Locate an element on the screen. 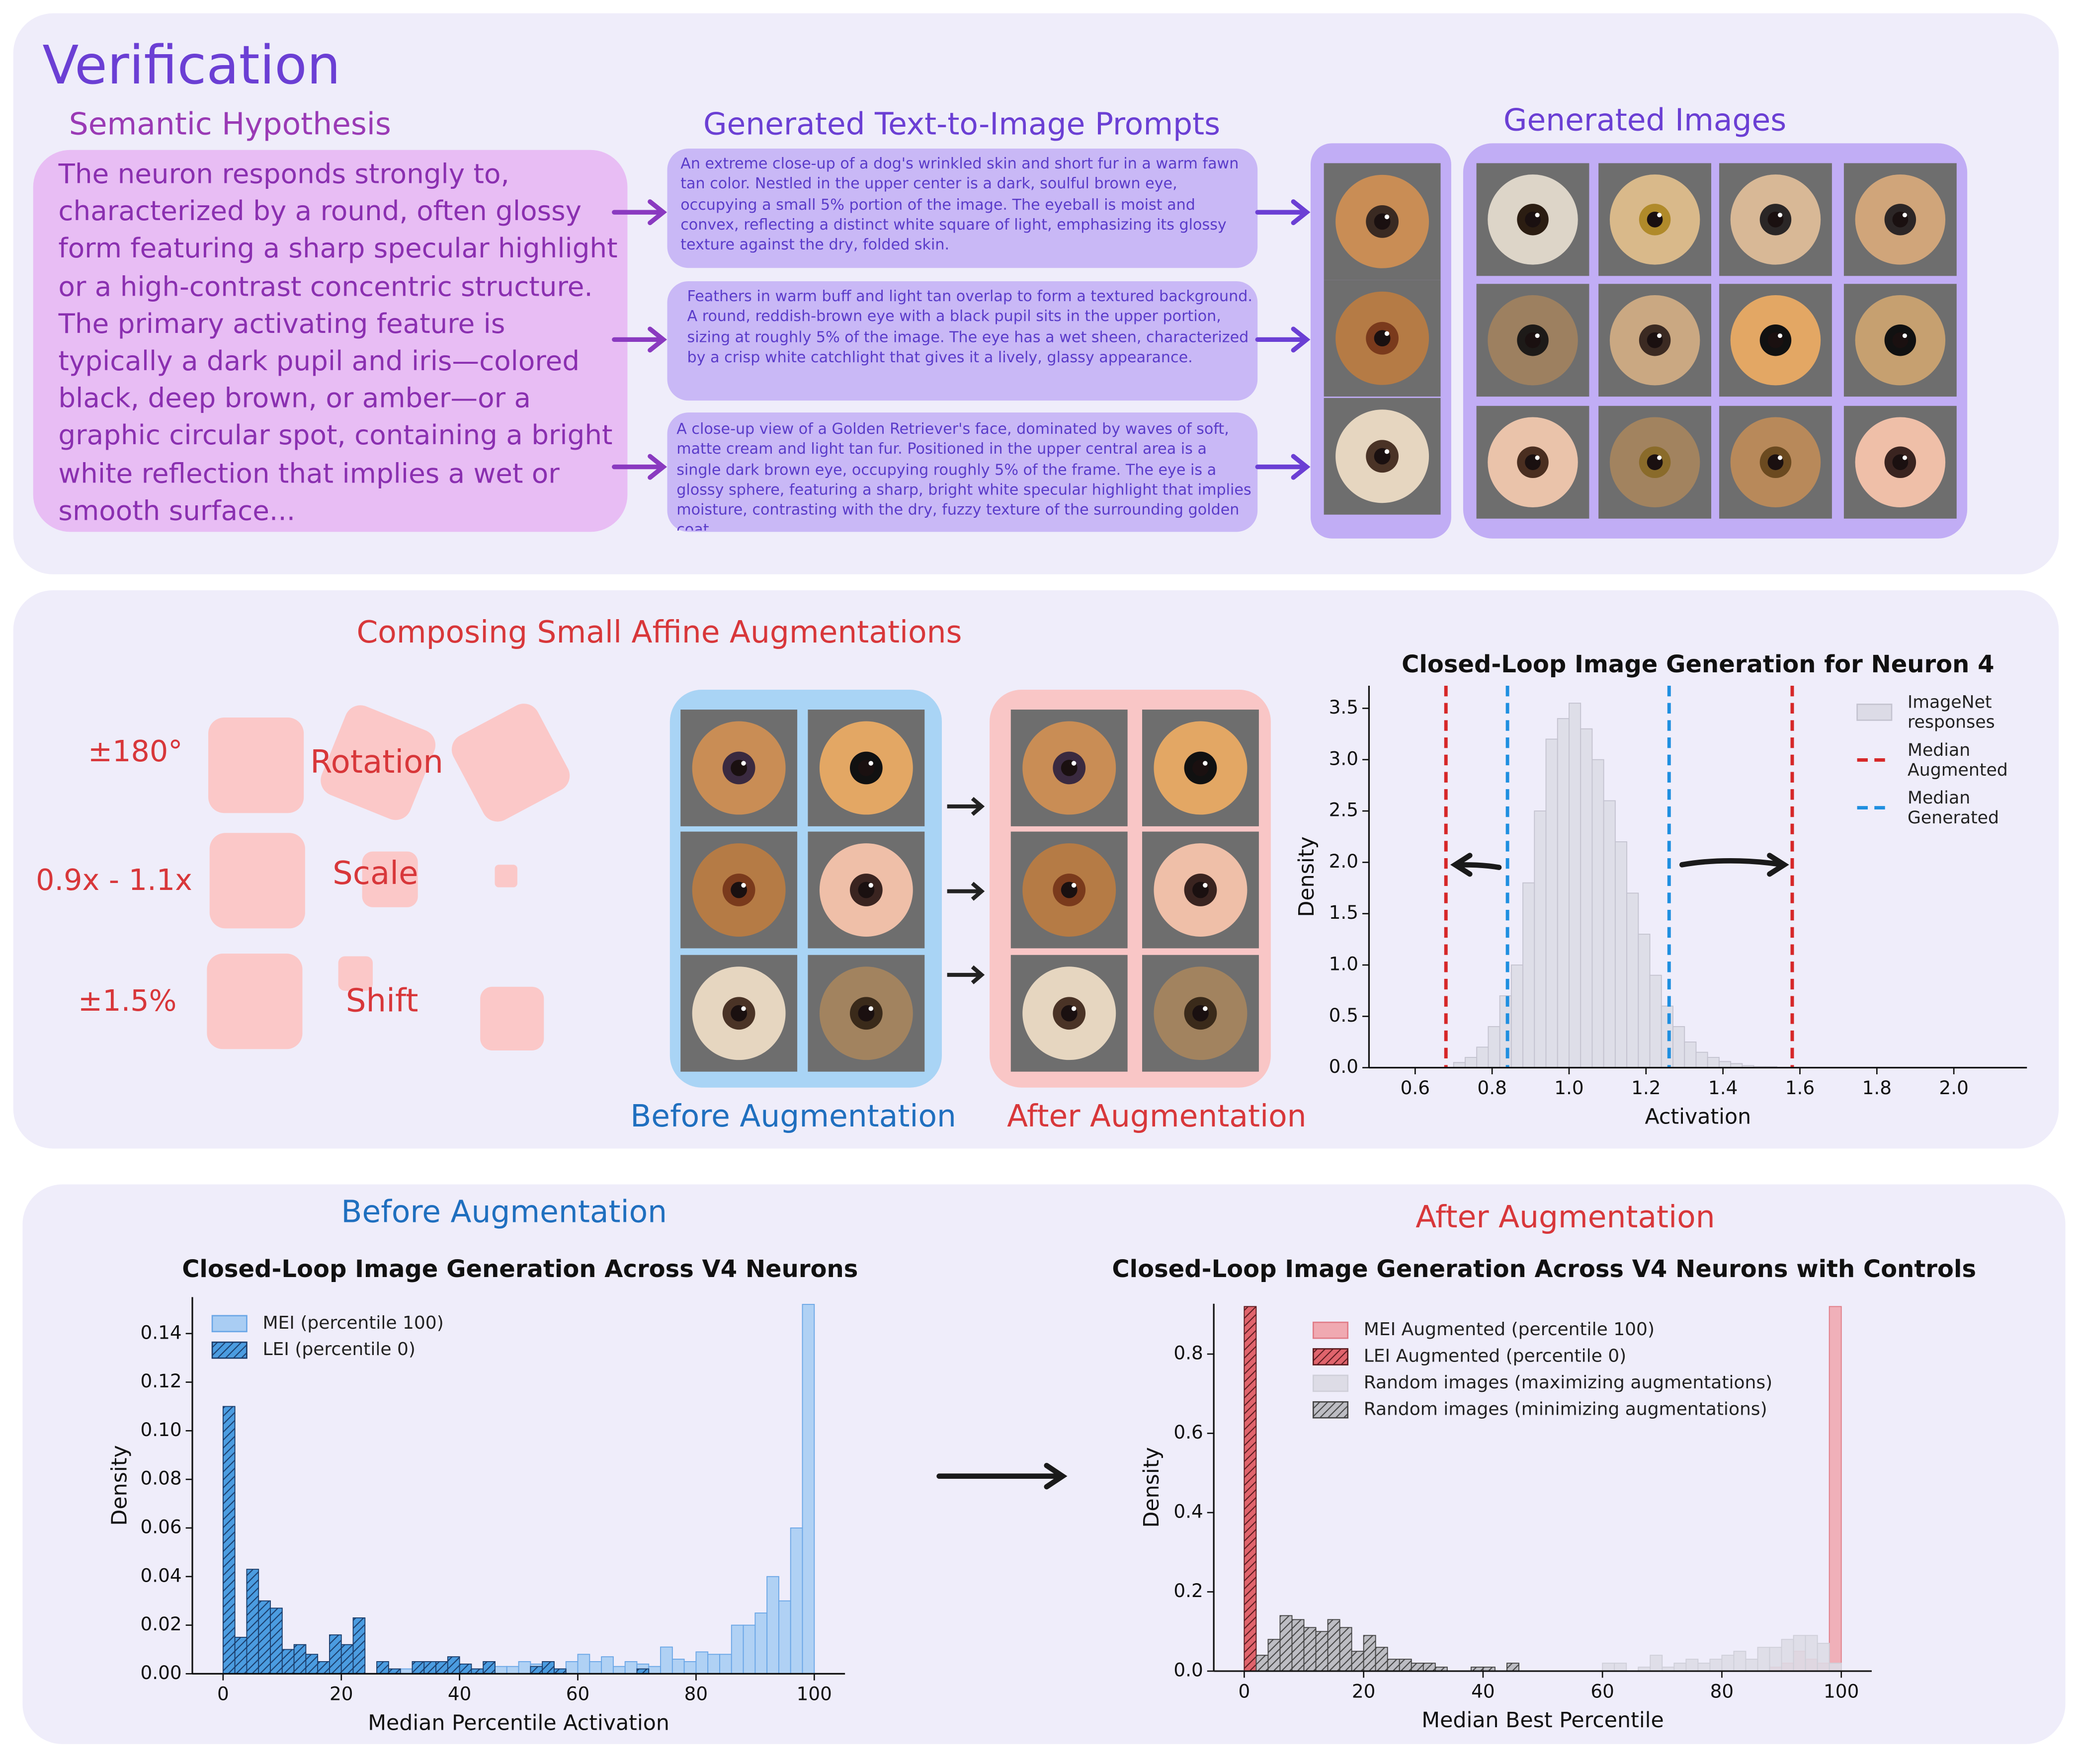 This screenshot has width=2080, height=1764. x-tick-label: 1.0 is located at coordinates (1568, 1088).